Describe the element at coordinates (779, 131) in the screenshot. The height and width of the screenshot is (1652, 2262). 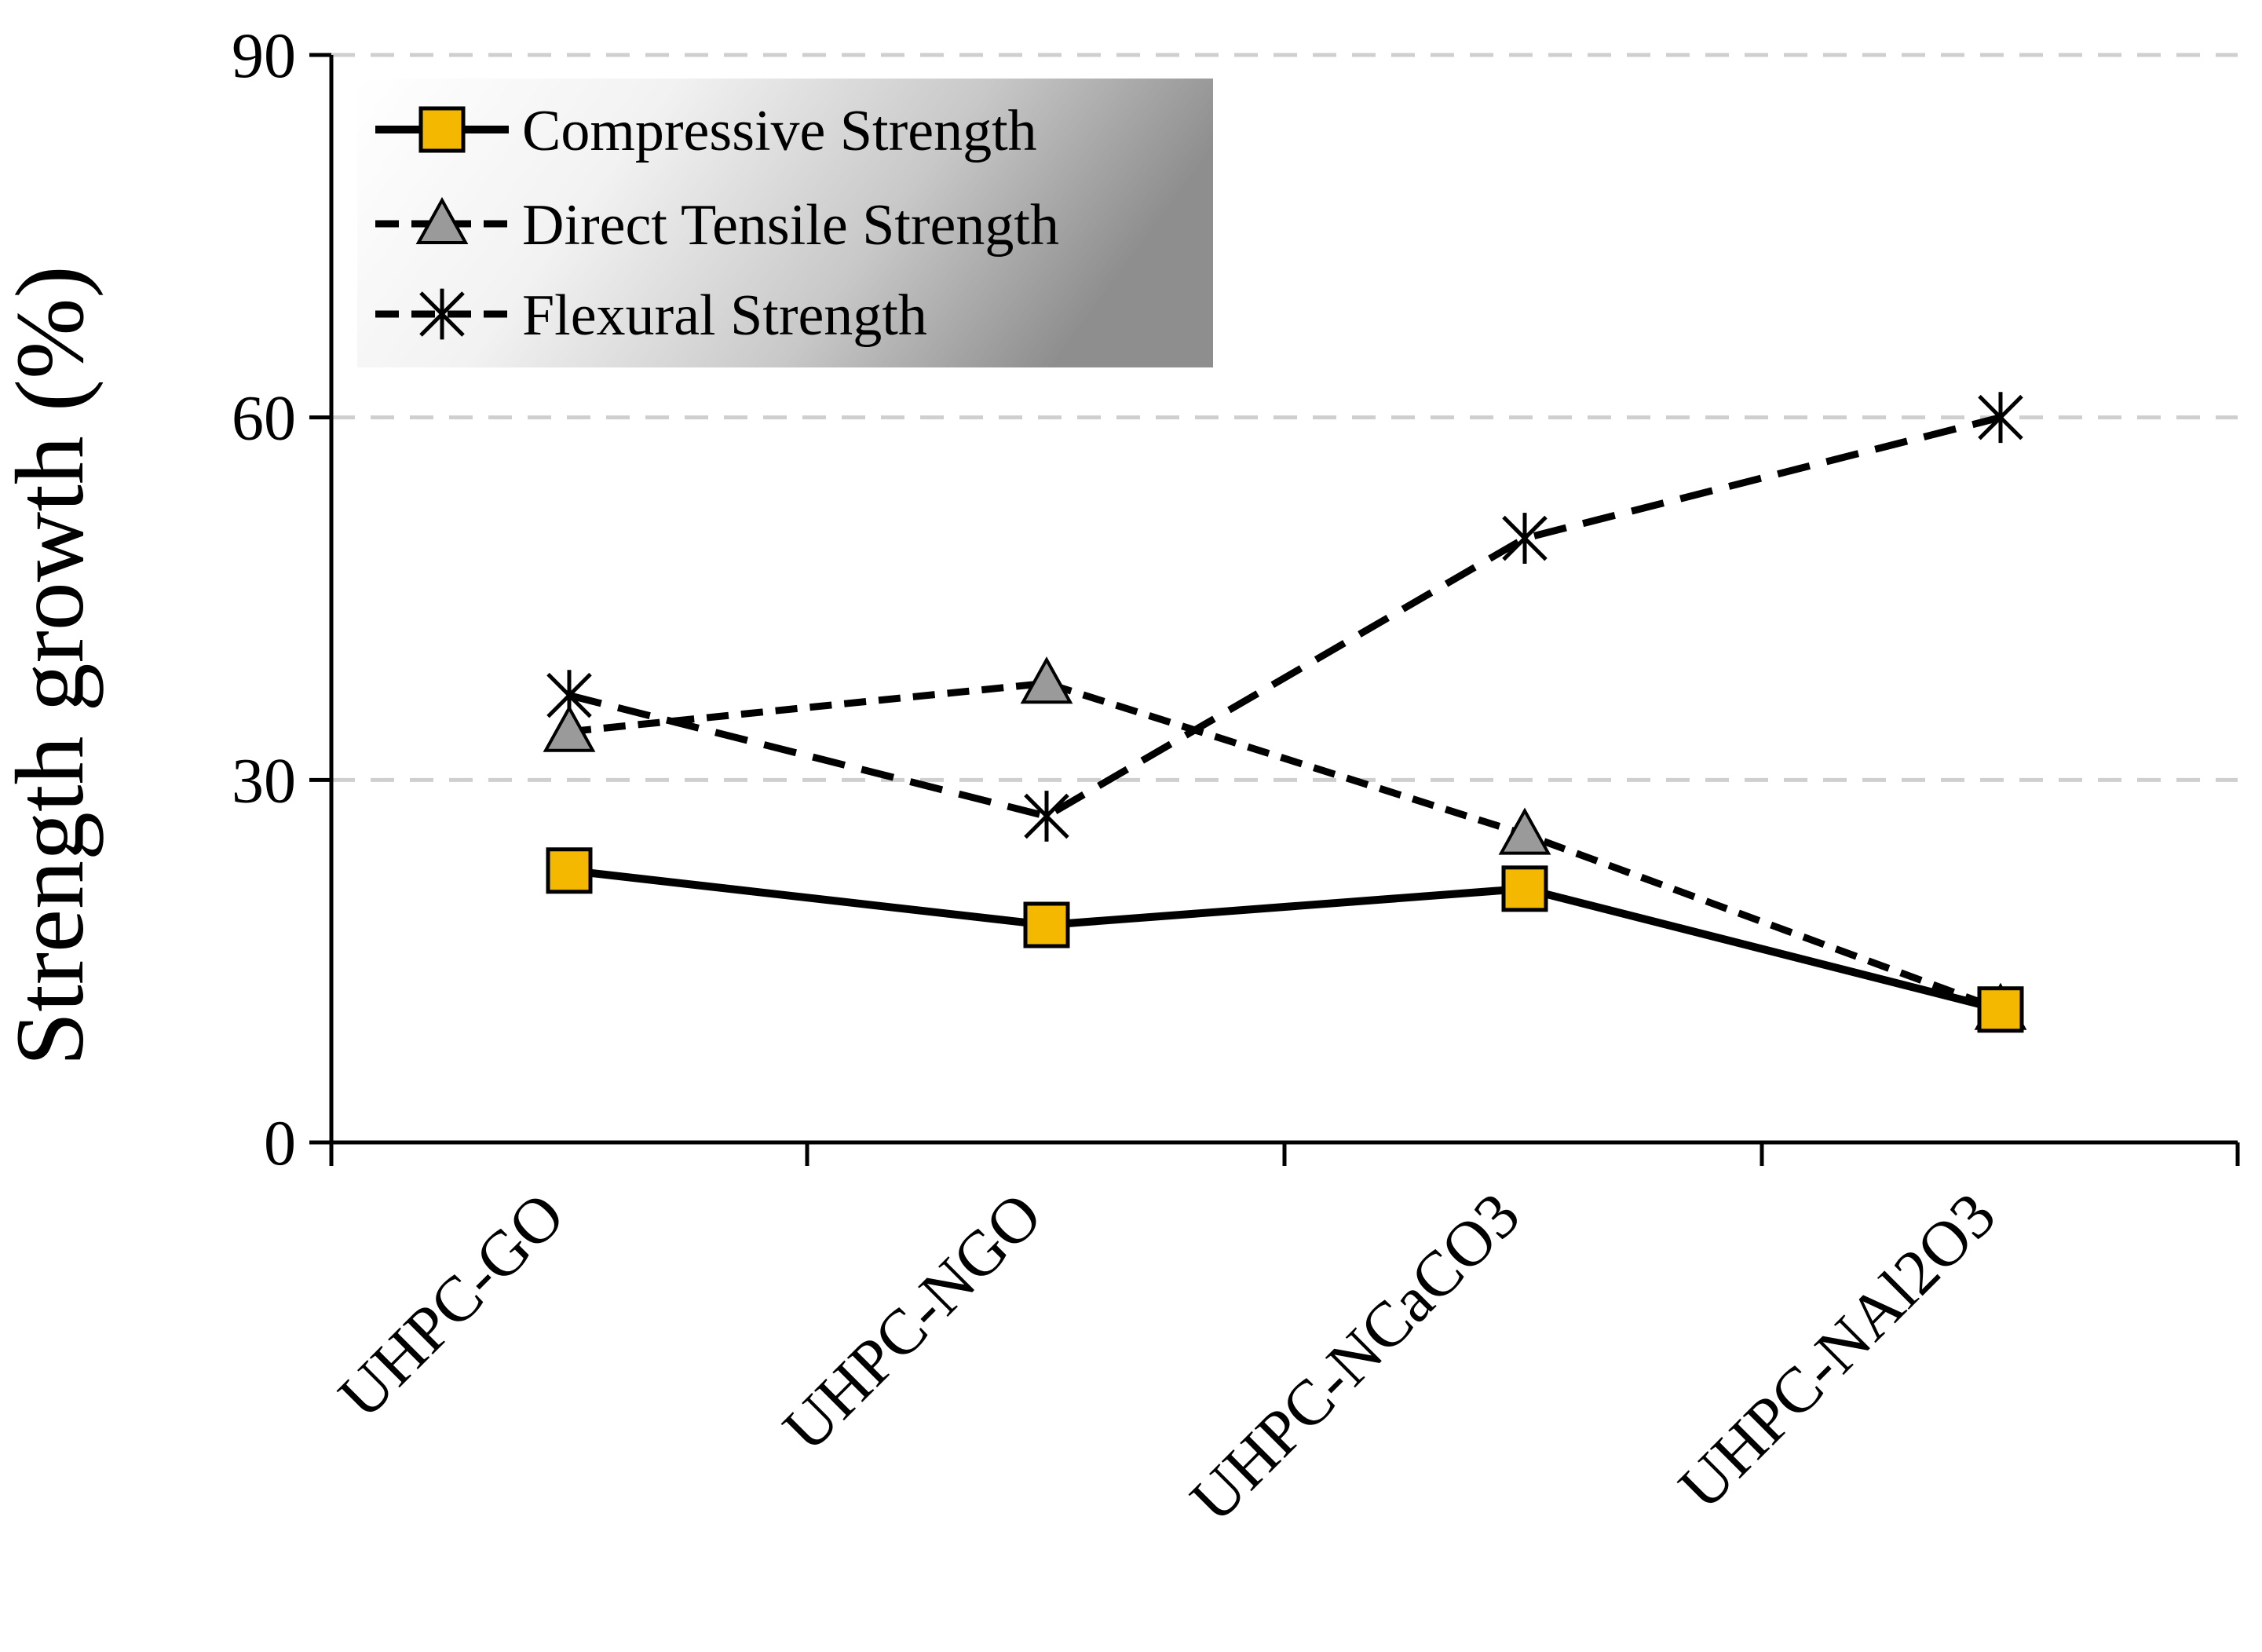
I see `legend-label: Compressive Strength` at that location.